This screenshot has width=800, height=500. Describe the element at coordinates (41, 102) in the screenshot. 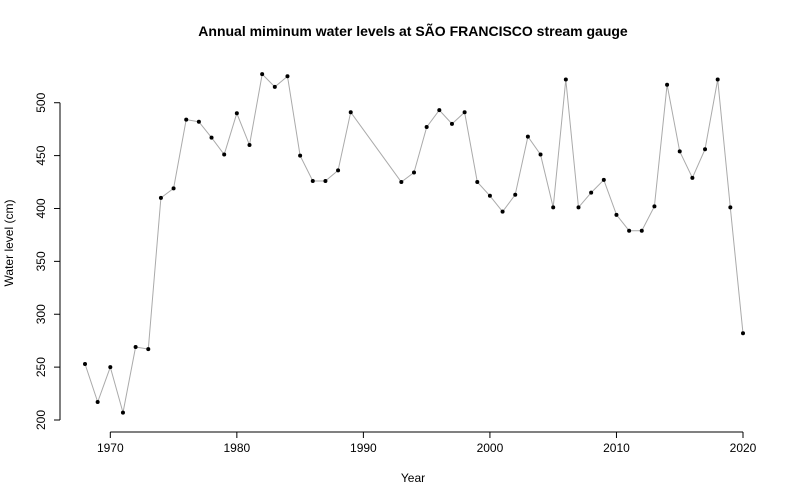

I see `y-tick-label: 500` at that location.